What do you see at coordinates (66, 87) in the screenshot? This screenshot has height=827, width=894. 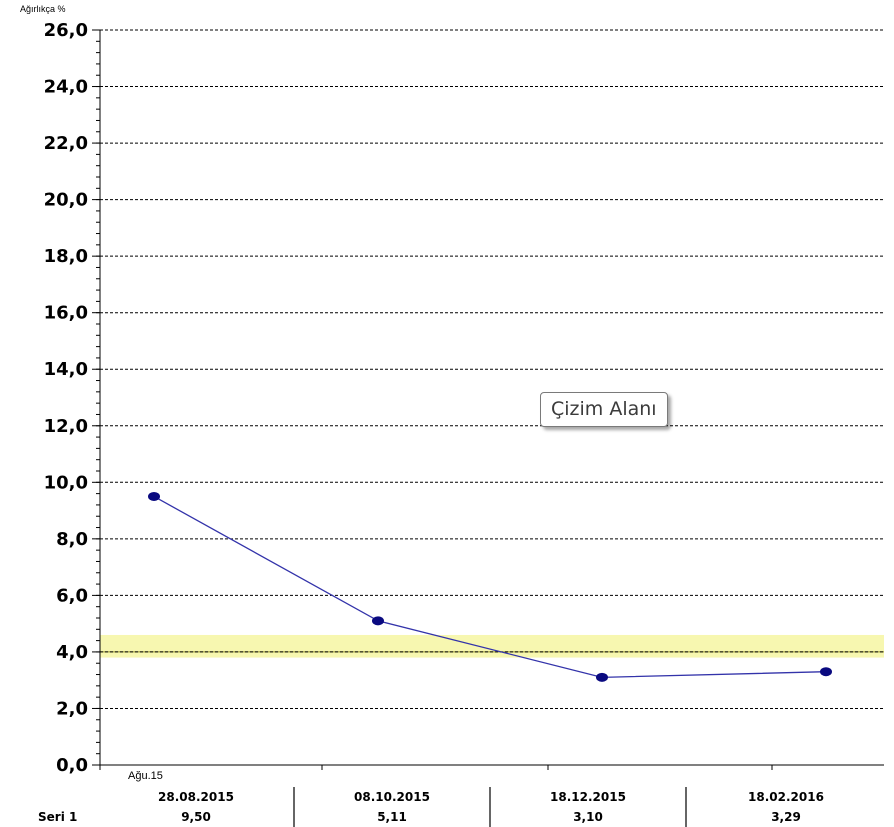 I see `y-tick-label: 24,0` at bounding box center [66, 87].